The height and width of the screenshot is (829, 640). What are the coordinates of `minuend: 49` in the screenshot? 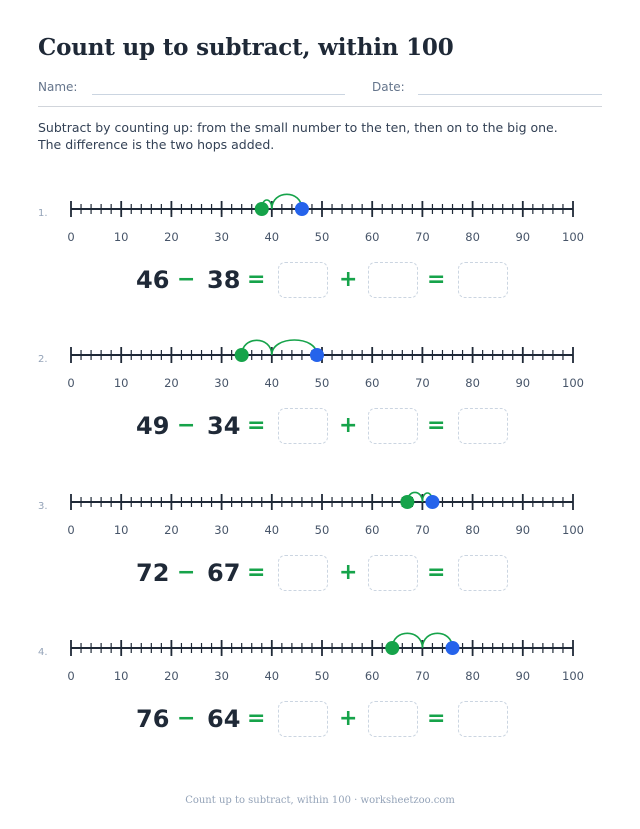 It's located at (153, 426).